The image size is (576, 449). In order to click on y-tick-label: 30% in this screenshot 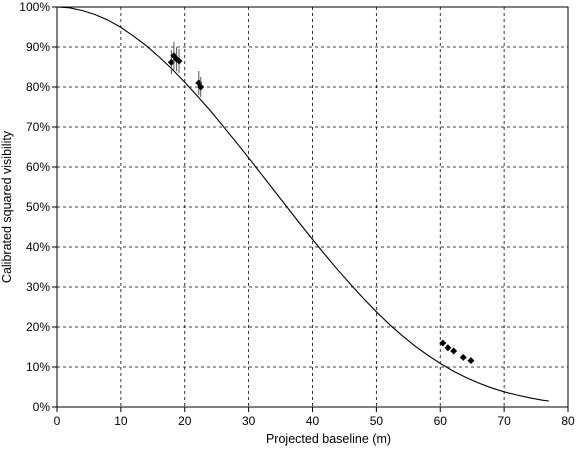, I will do `click(38, 287)`.